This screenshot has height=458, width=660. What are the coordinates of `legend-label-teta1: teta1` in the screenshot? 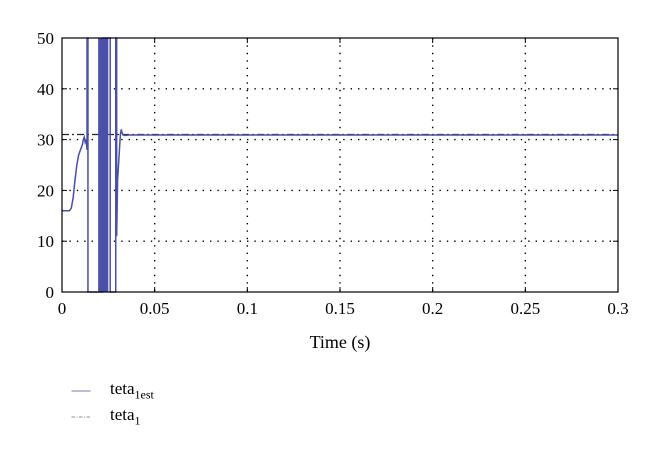 It's located at (125, 416).